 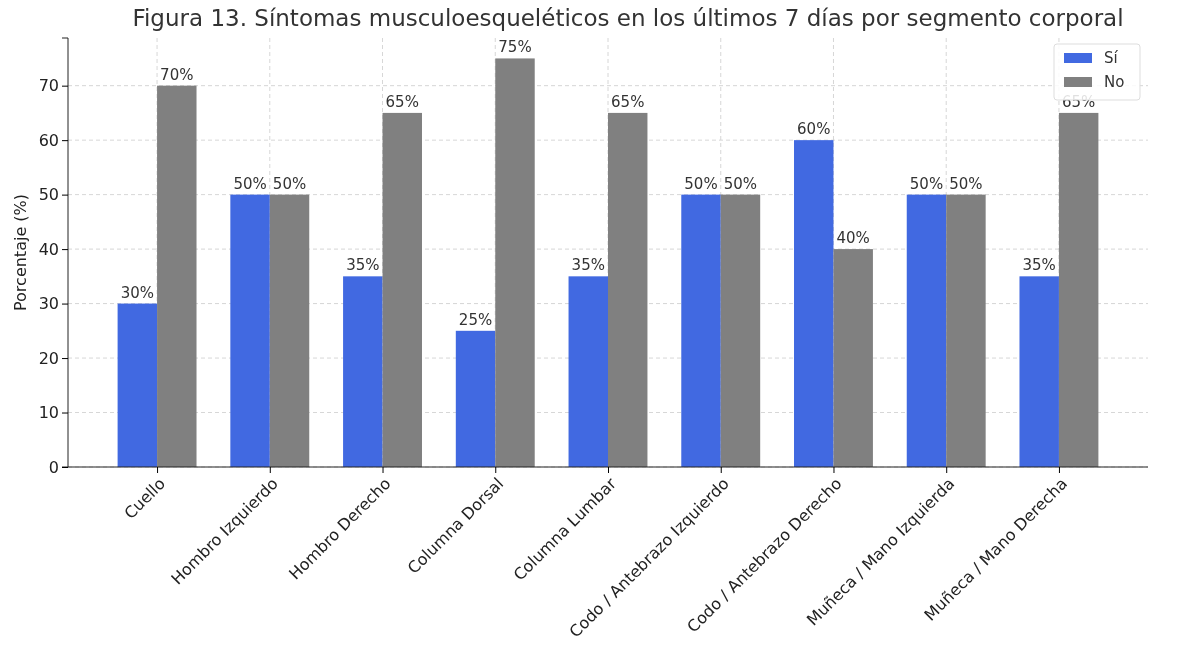 I want to click on y-tick-label: 50, so click(x=48, y=195).